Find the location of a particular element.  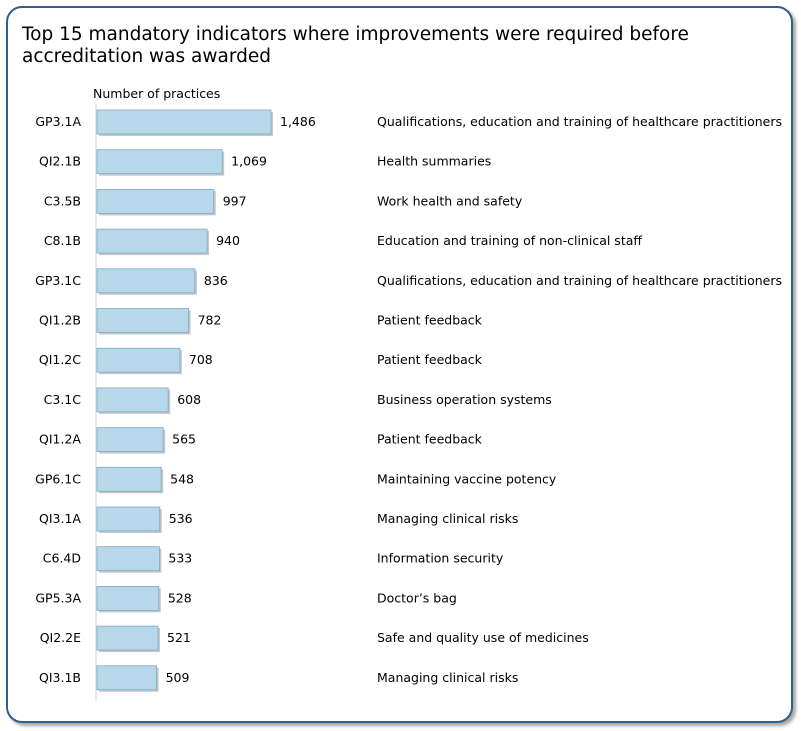

category-label: QI3.1B is located at coordinates (60, 677).